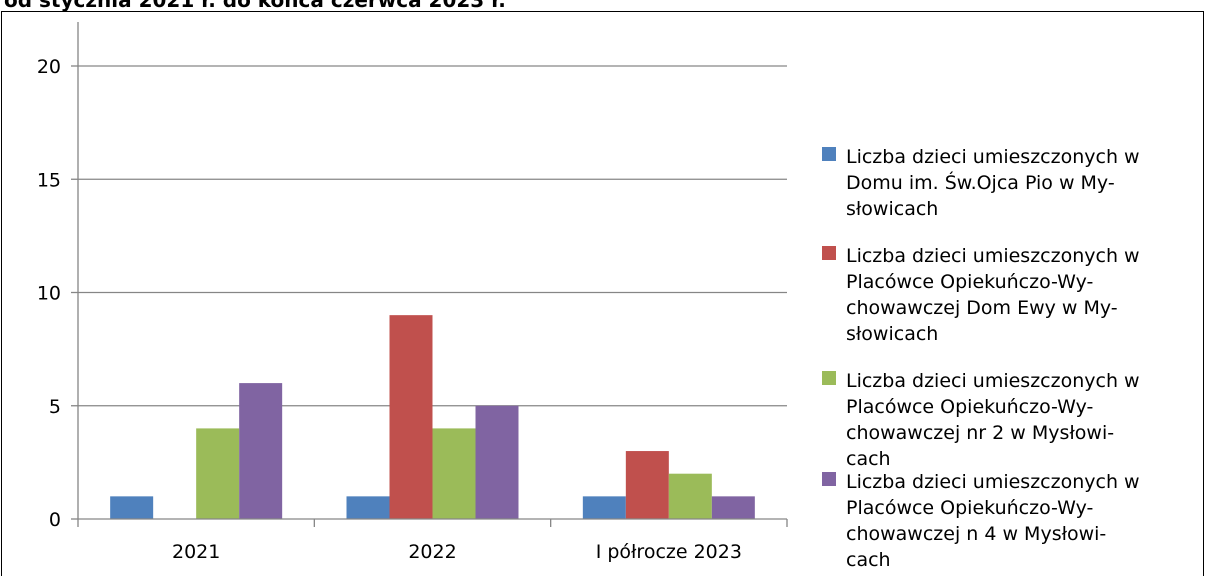 This screenshot has width=1206, height=576. What do you see at coordinates (55, 520) in the screenshot?
I see `y-tick-label: 0` at bounding box center [55, 520].